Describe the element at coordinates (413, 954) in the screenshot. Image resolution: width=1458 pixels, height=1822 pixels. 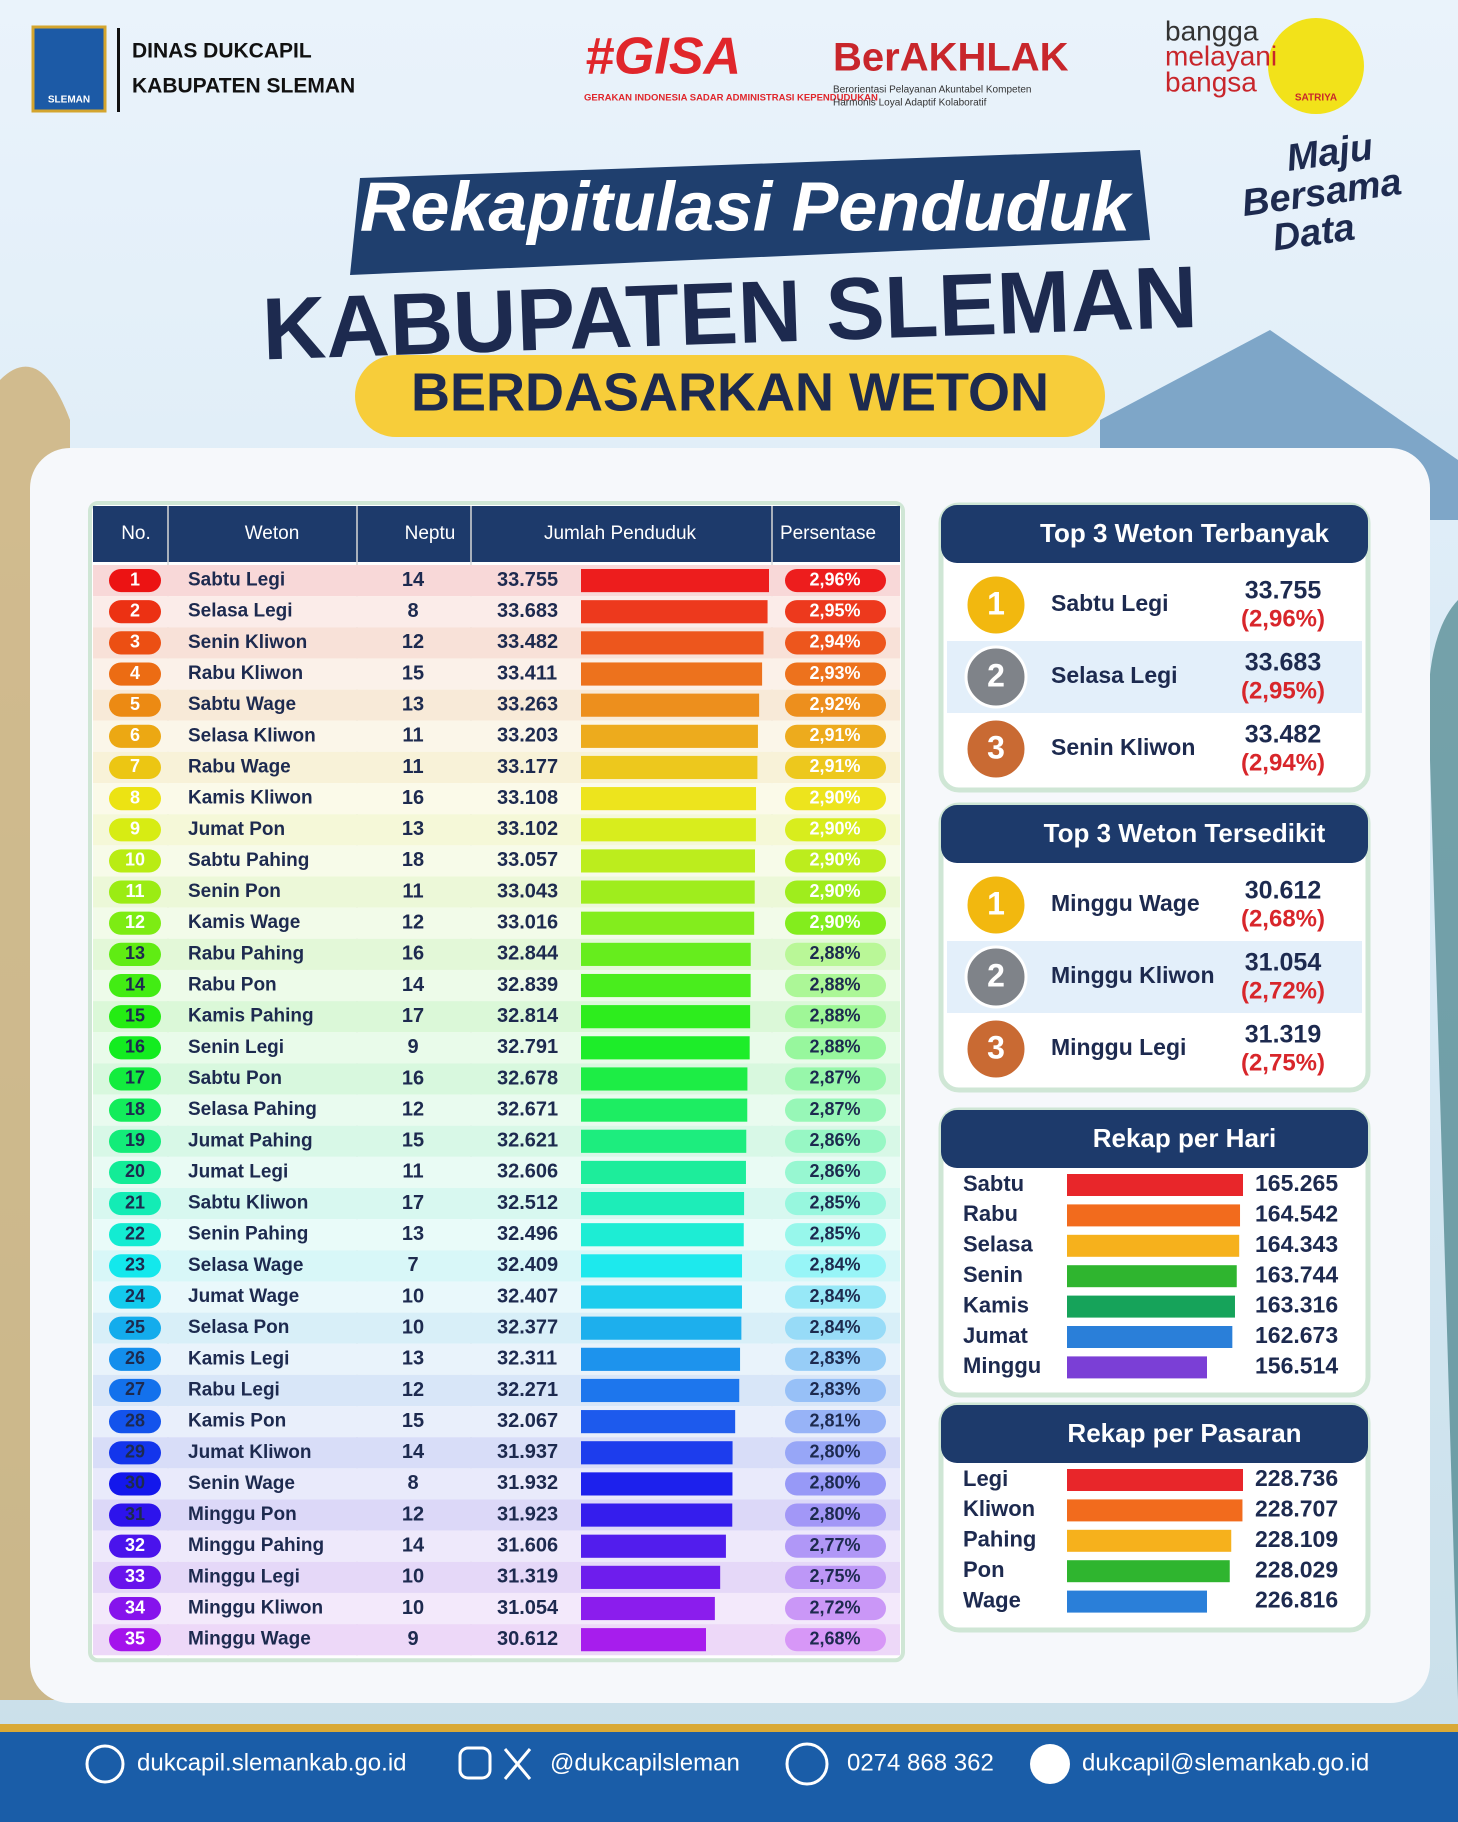
I see `neptu: 16` at that location.